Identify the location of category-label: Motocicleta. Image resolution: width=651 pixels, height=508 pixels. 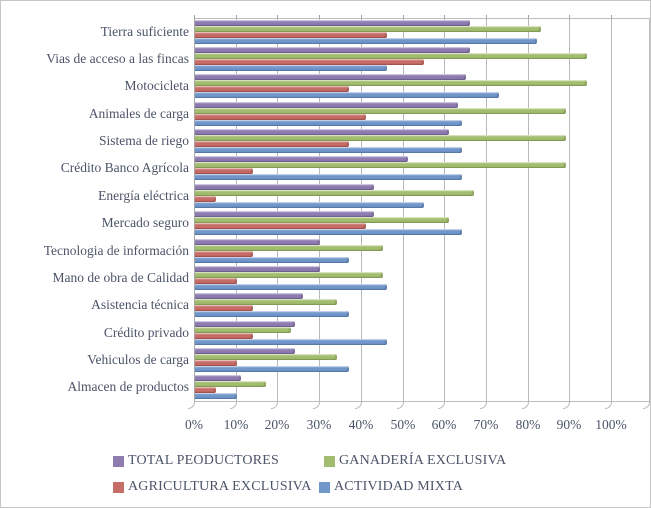
(156, 85).